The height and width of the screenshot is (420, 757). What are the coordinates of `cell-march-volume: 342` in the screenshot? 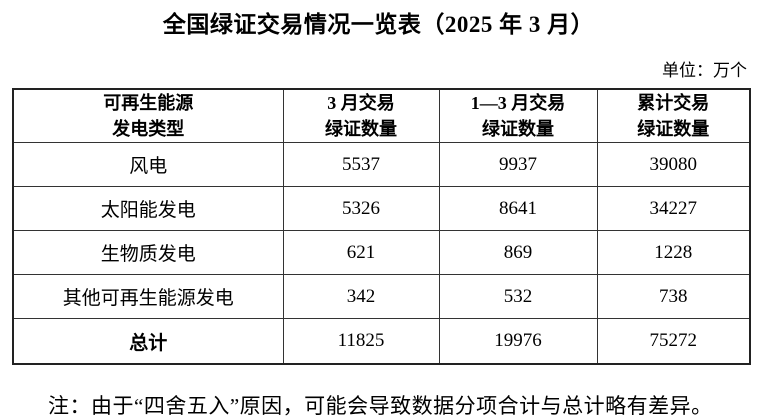 It's located at (361, 297).